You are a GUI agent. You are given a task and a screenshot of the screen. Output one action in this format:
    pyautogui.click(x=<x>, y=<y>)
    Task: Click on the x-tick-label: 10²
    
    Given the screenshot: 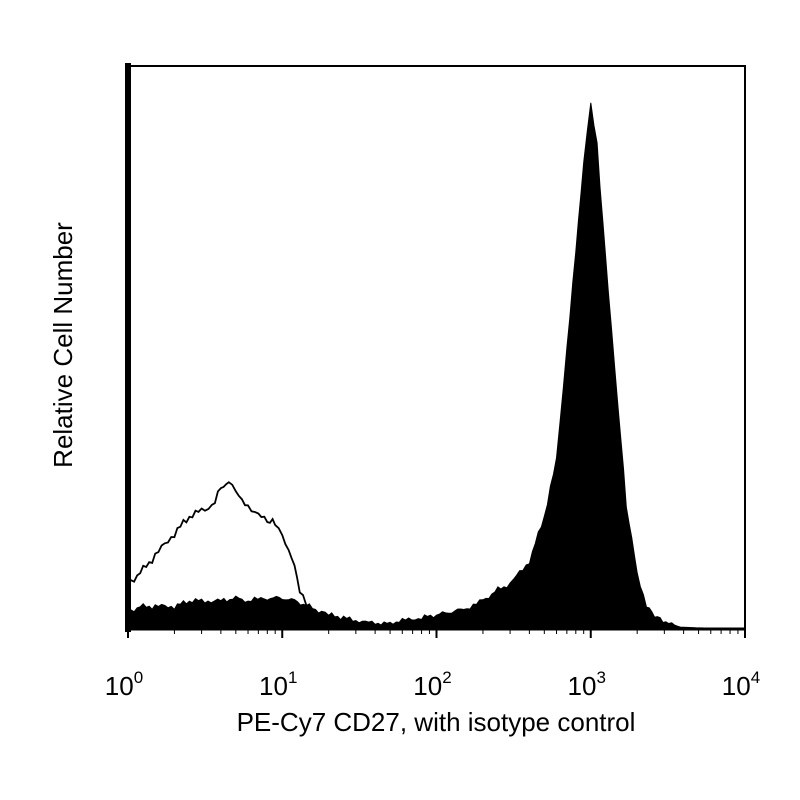 What is the action you would take?
    pyautogui.click(x=432, y=684)
    